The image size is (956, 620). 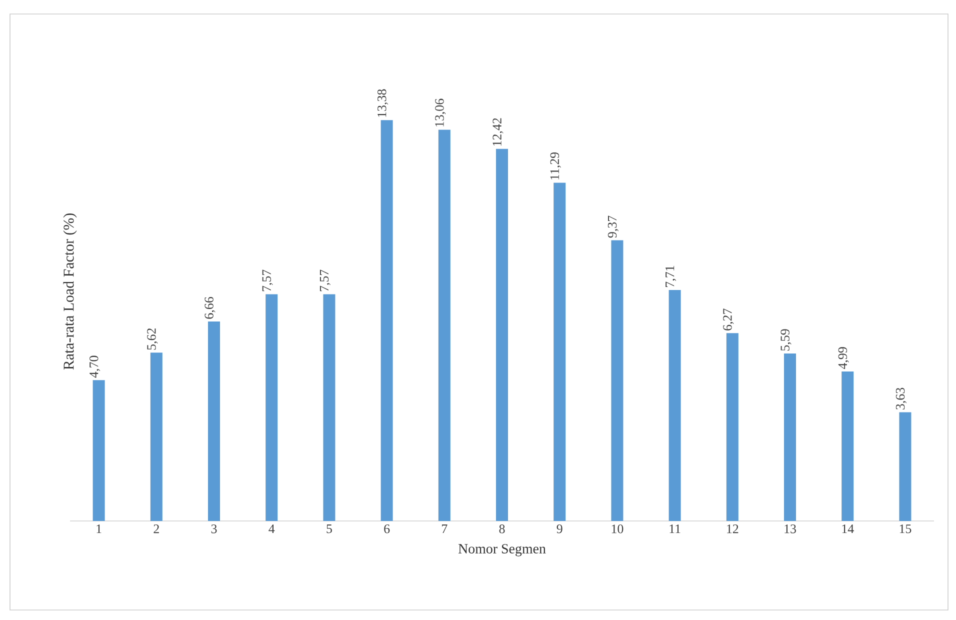 I want to click on data-label: 9,37, so click(x=613, y=227).